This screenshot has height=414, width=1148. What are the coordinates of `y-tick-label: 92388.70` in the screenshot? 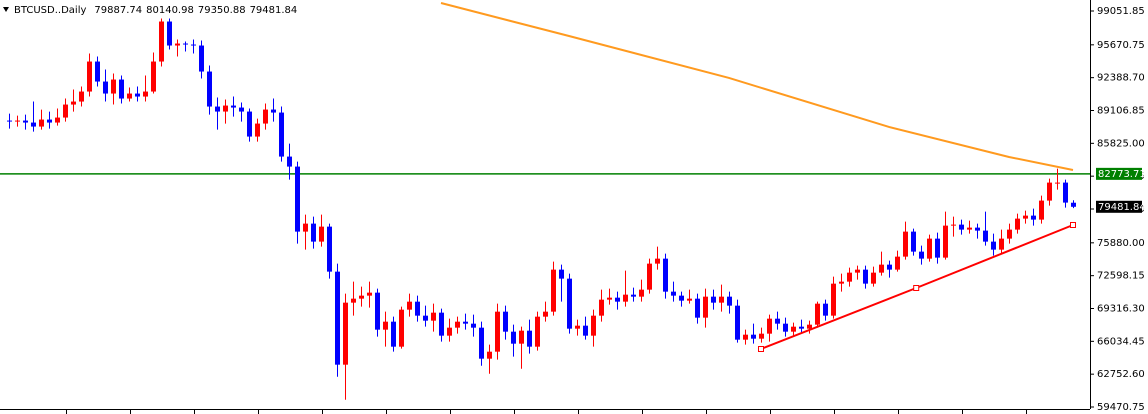 It's located at (1121, 78).